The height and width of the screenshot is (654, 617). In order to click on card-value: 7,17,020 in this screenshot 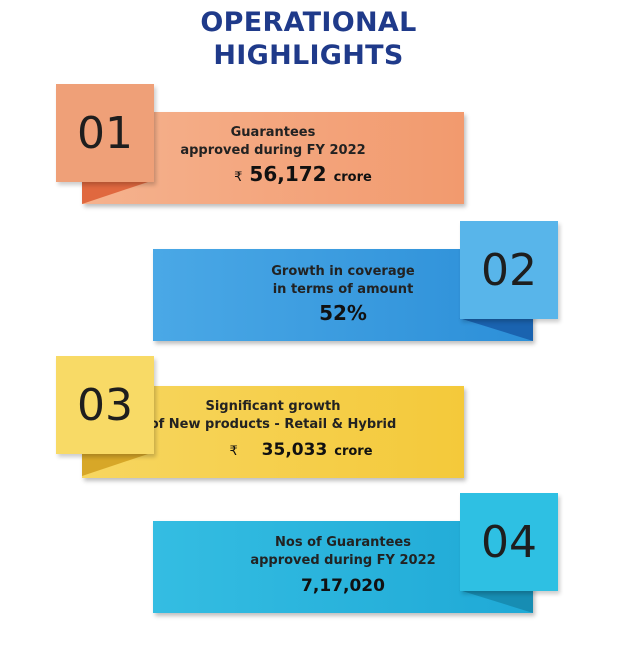, I will do `click(343, 586)`.